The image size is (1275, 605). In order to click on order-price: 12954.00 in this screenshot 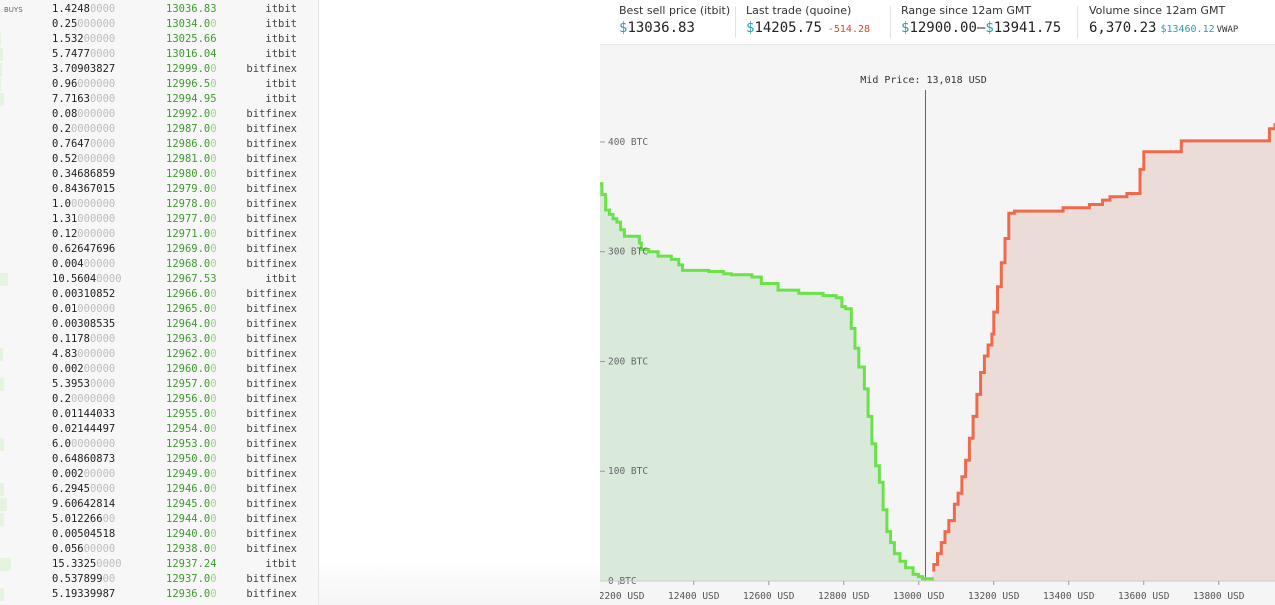, I will do `click(191, 429)`.